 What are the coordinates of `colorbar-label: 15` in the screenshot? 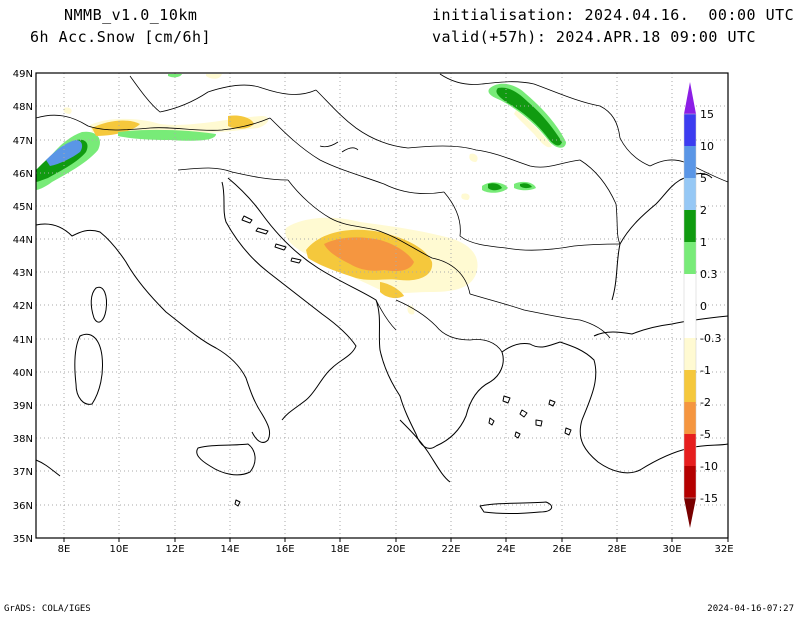 It's located at (707, 114).